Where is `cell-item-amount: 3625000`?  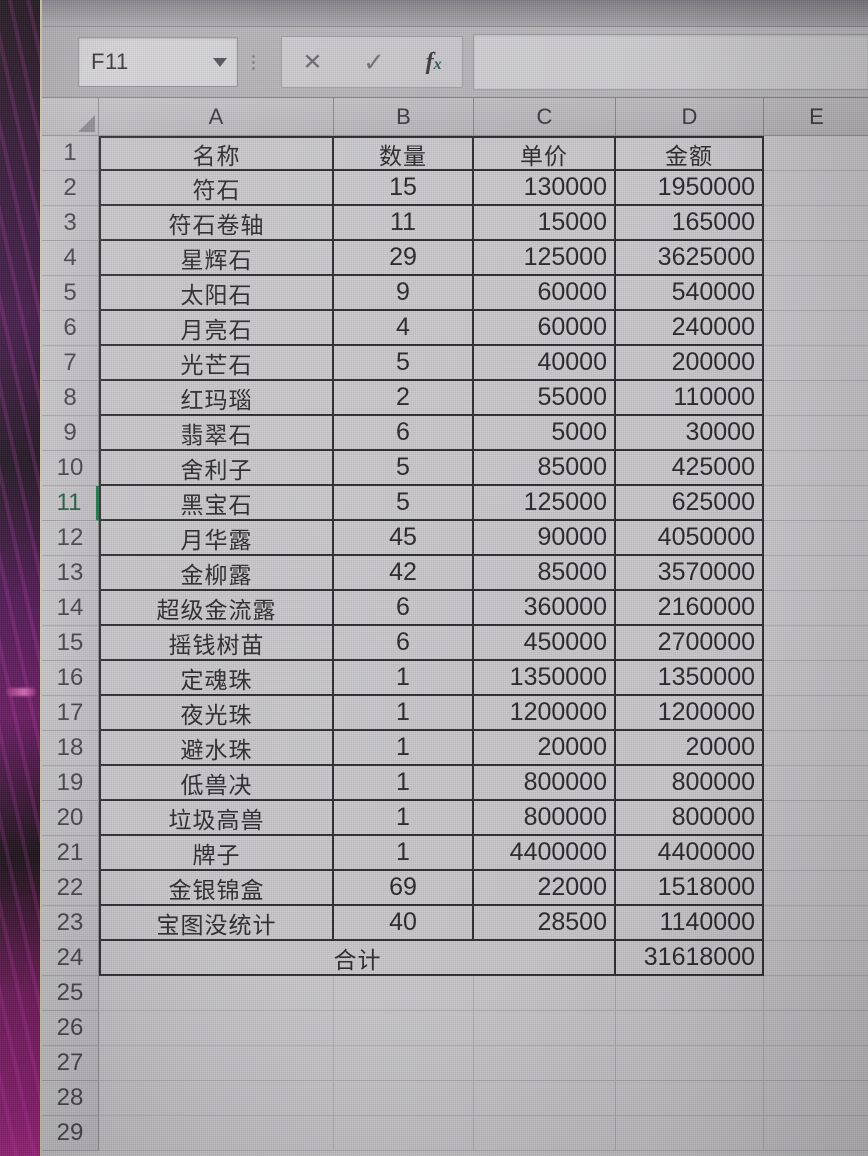 cell-item-amount: 3625000 is located at coordinates (690, 258).